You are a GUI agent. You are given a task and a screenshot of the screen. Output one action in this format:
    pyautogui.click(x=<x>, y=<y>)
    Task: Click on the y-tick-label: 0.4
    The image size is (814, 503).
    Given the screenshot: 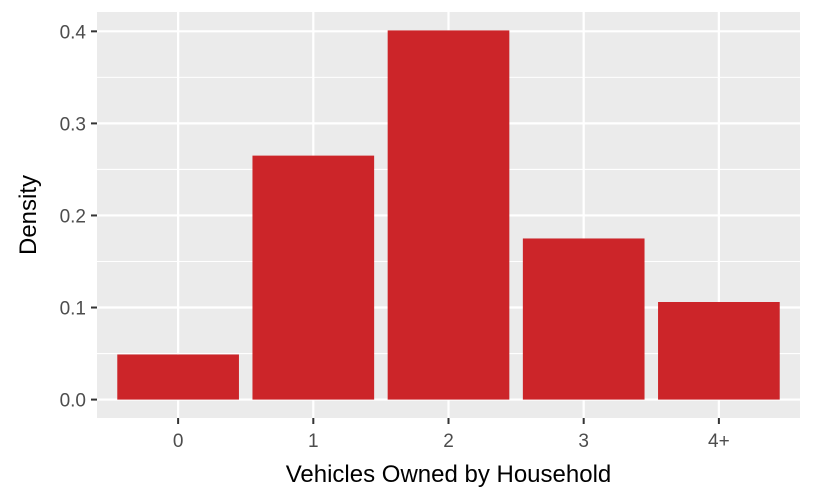 What is the action you would take?
    pyautogui.click(x=73, y=32)
    